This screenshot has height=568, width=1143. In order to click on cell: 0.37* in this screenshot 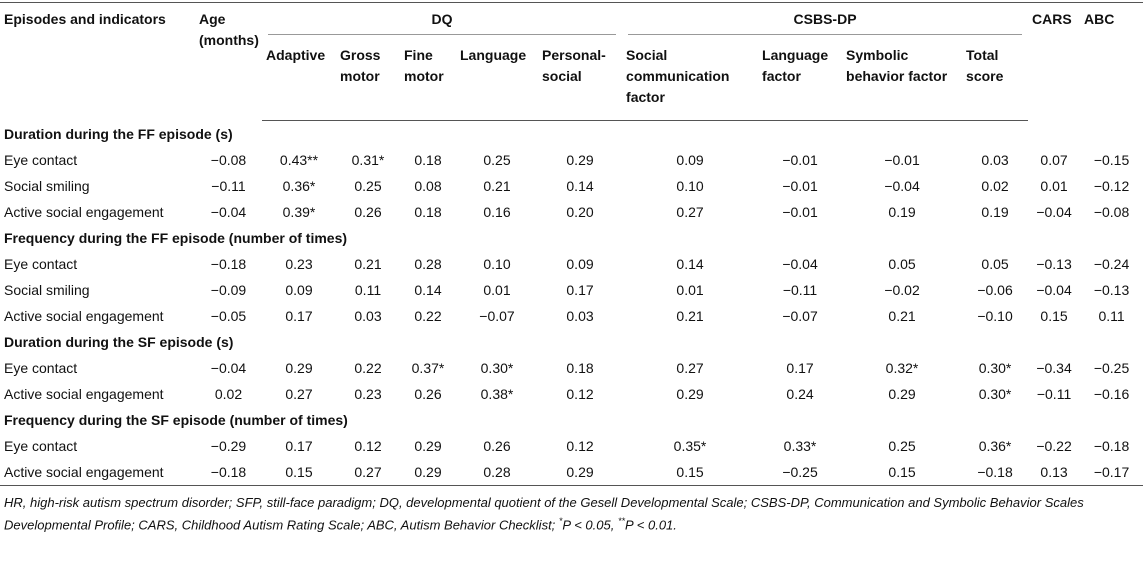, I will do `click(428, 368)`.